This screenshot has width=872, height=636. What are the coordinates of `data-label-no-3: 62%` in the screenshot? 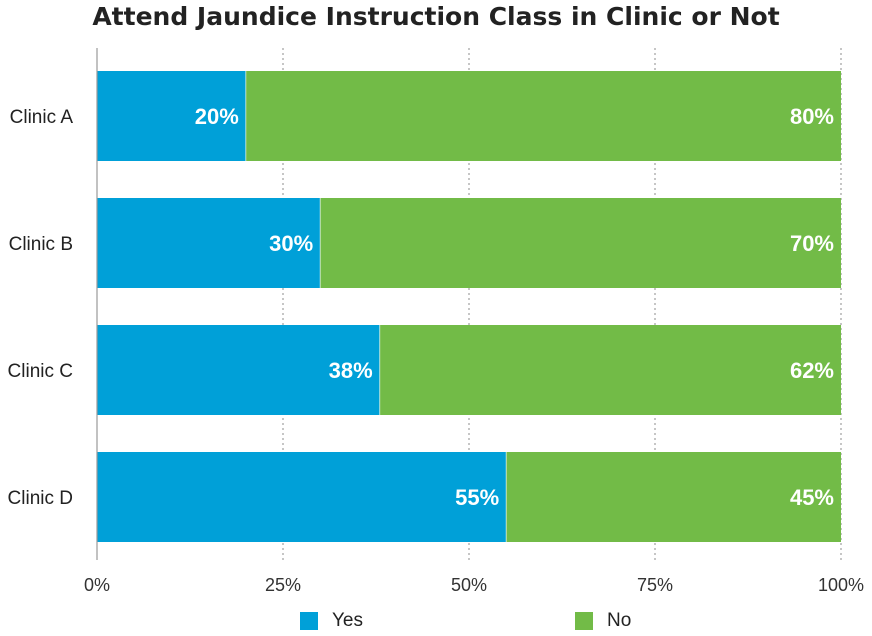 It's located at (812, 370).